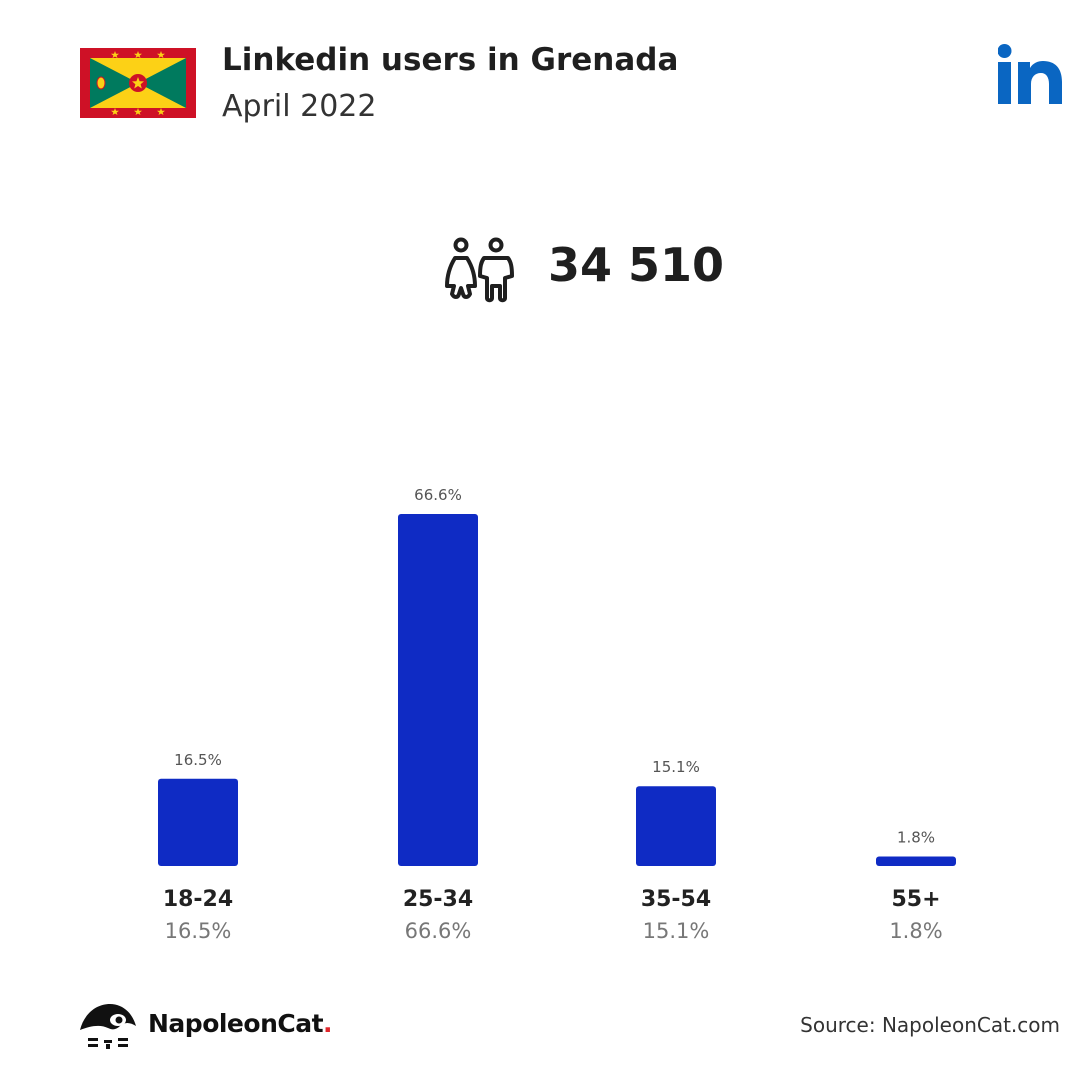 This screenshot has height=1080, width=1080. Describe the element at coordinates (236, 1023) in the screenshot. I see `brand-name-text: NapoleonCat` at that location.